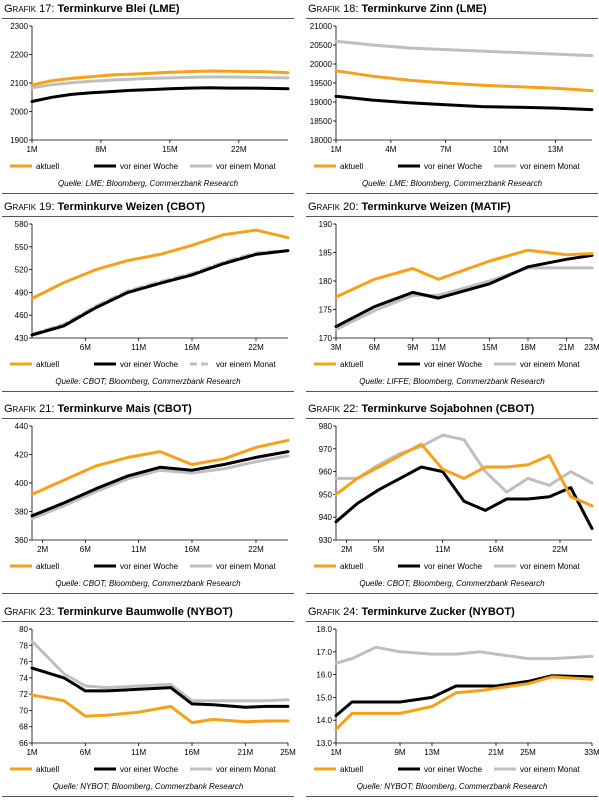 The height and width of the screenshot is (805, 599). What do you see at coordinates (104, 207) in the screenshot?
I see `chart-title: Grafik 19: Terminkurve Weizen (CBOT)` at bounding box center [104, 207].